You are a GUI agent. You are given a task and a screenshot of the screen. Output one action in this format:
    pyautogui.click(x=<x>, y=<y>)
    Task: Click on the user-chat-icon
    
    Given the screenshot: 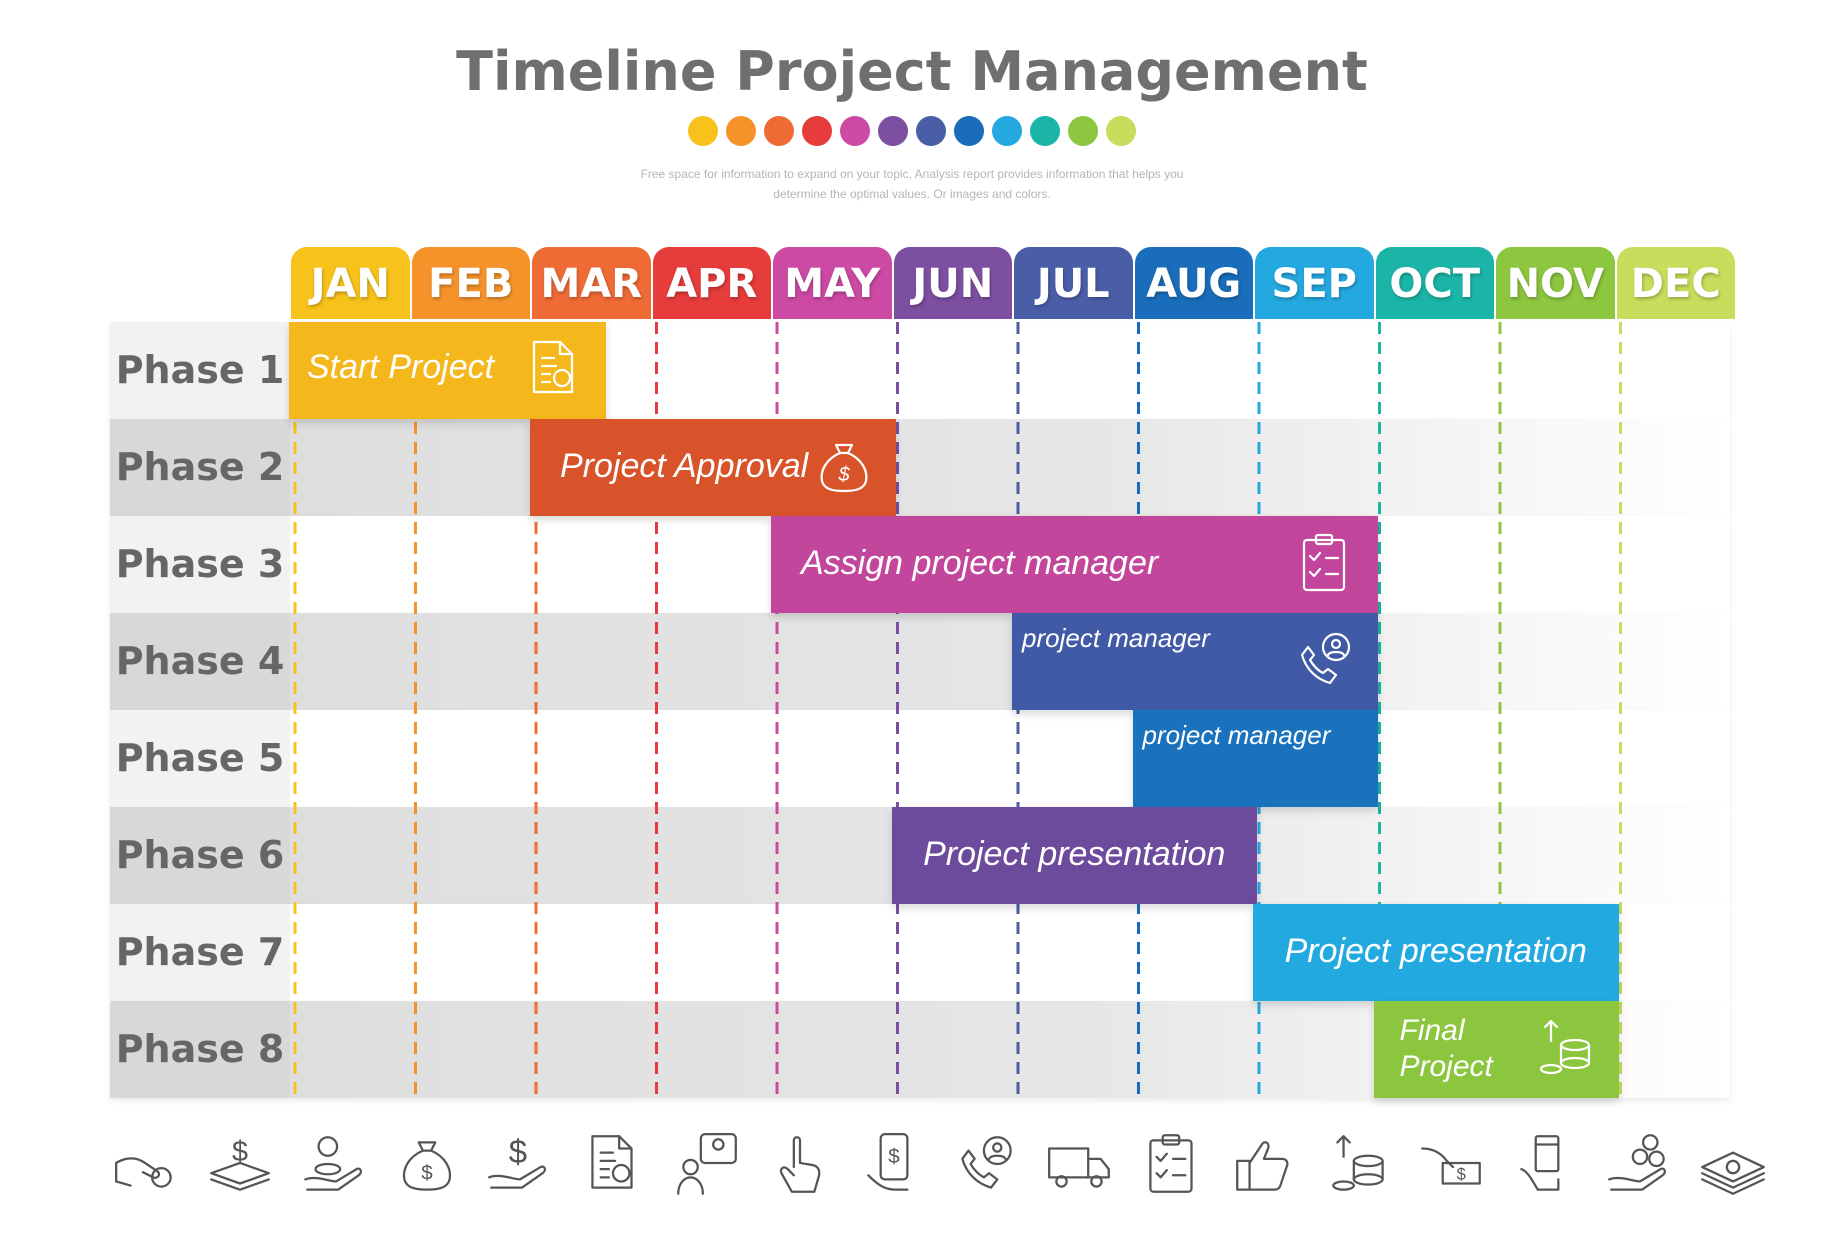 What is the action you would take?
    pyautogui.click(x=706, y=1164)
    